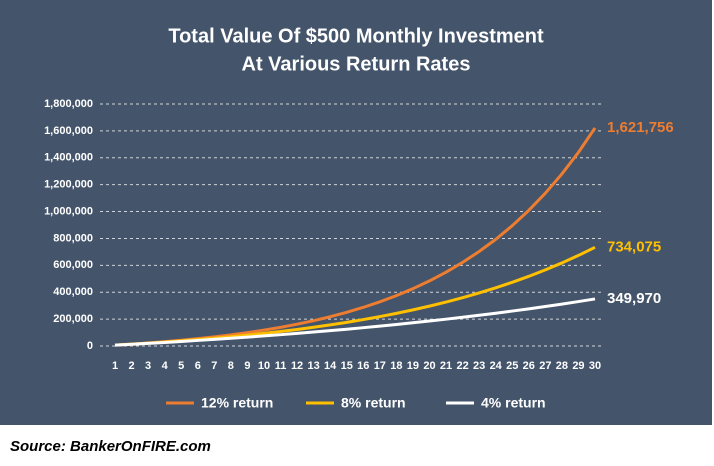 This screenshot has height=466, width=714. What do you see at coordinates (68, 211) in the screenshot?
I see `y-tick-label: 1,000,000` at bounding box center [68, 211].